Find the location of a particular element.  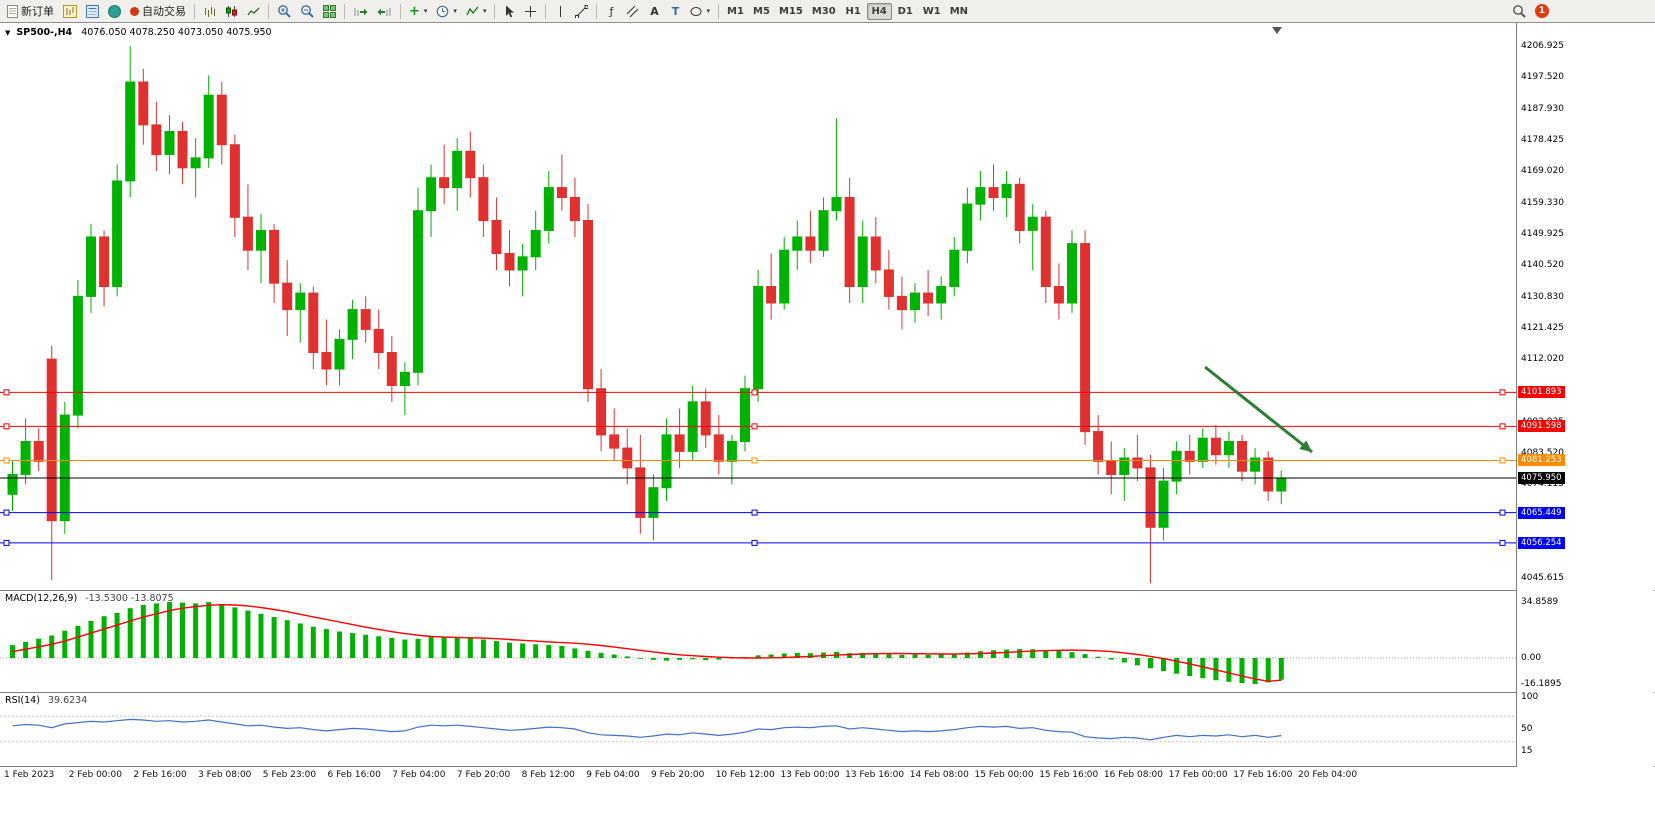

time-axis-label: 6 Feb 16:00 is located at coordinates (354, 775).